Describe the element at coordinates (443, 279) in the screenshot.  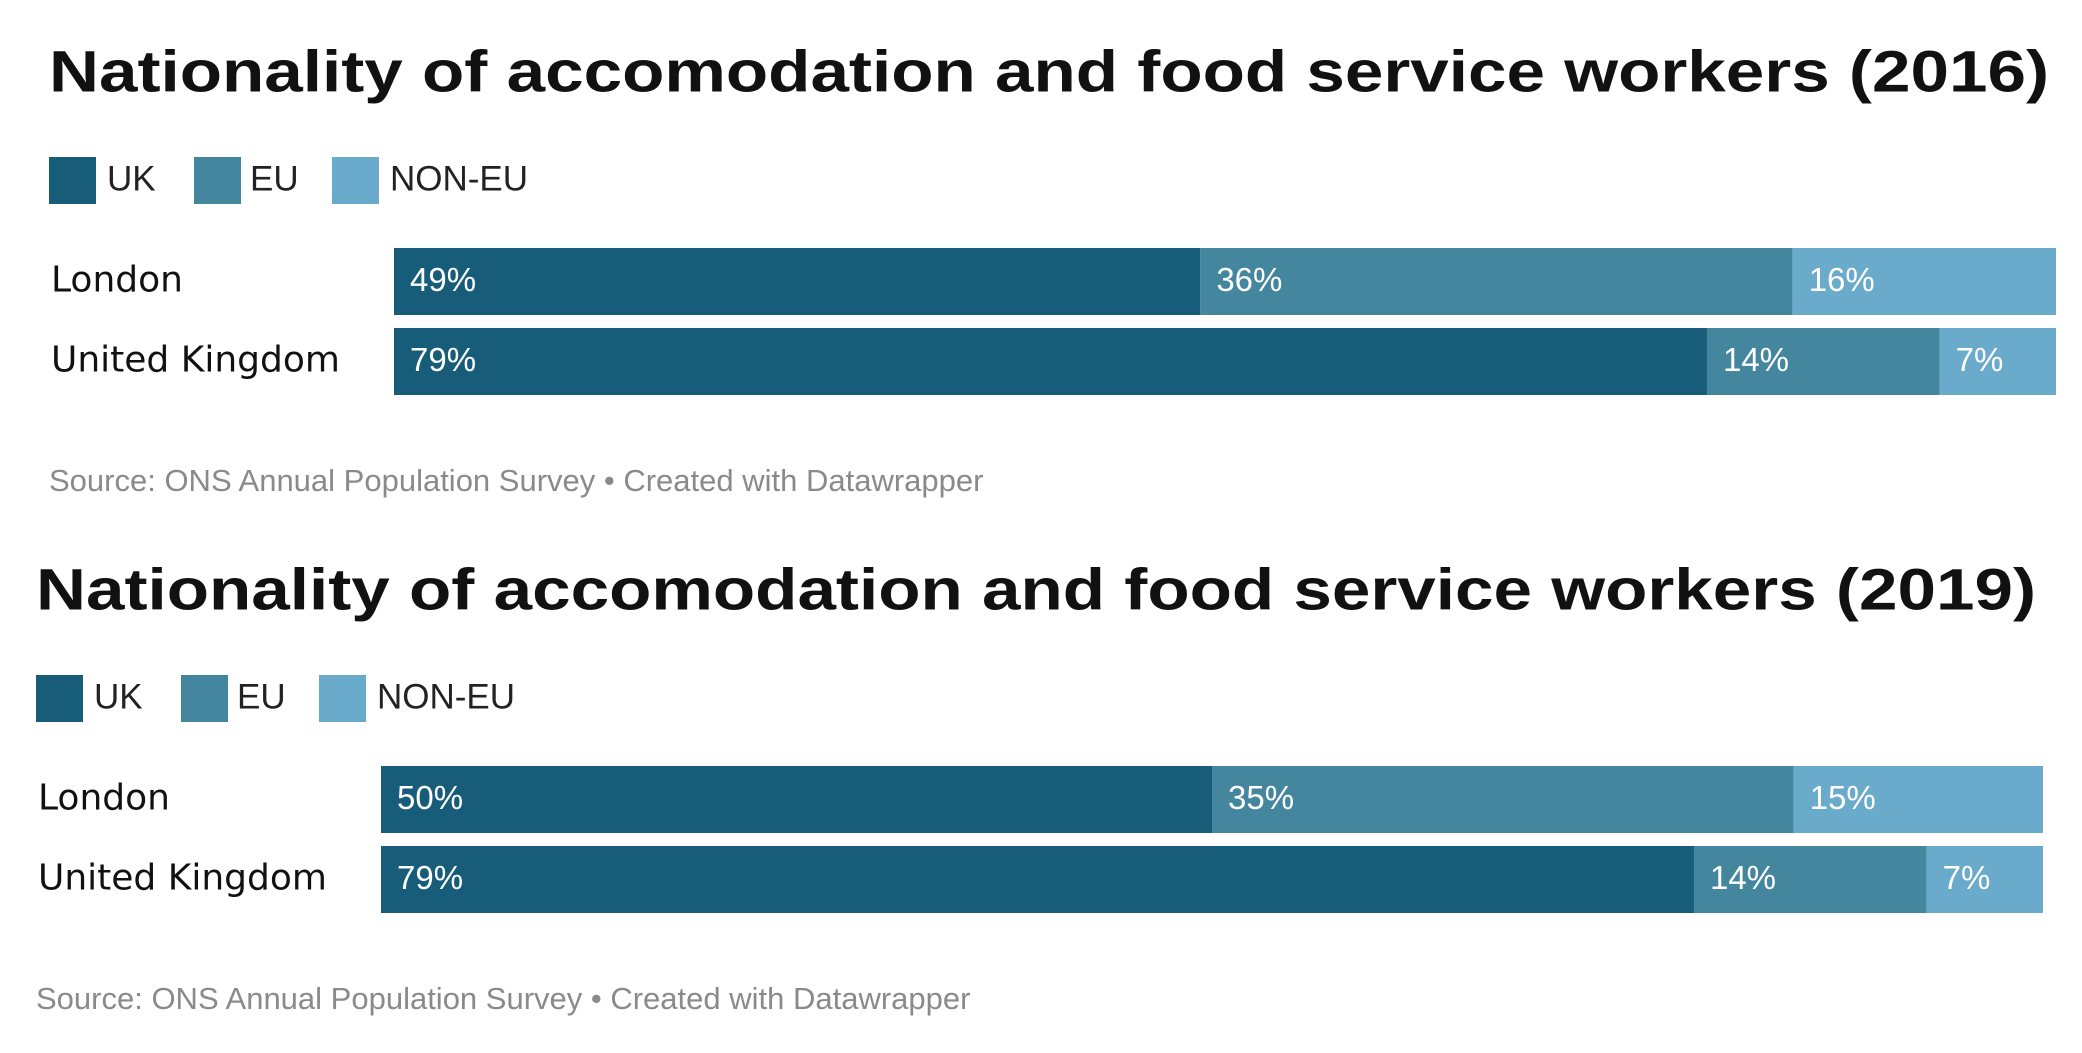
I see `value-label: 49%` at that location.